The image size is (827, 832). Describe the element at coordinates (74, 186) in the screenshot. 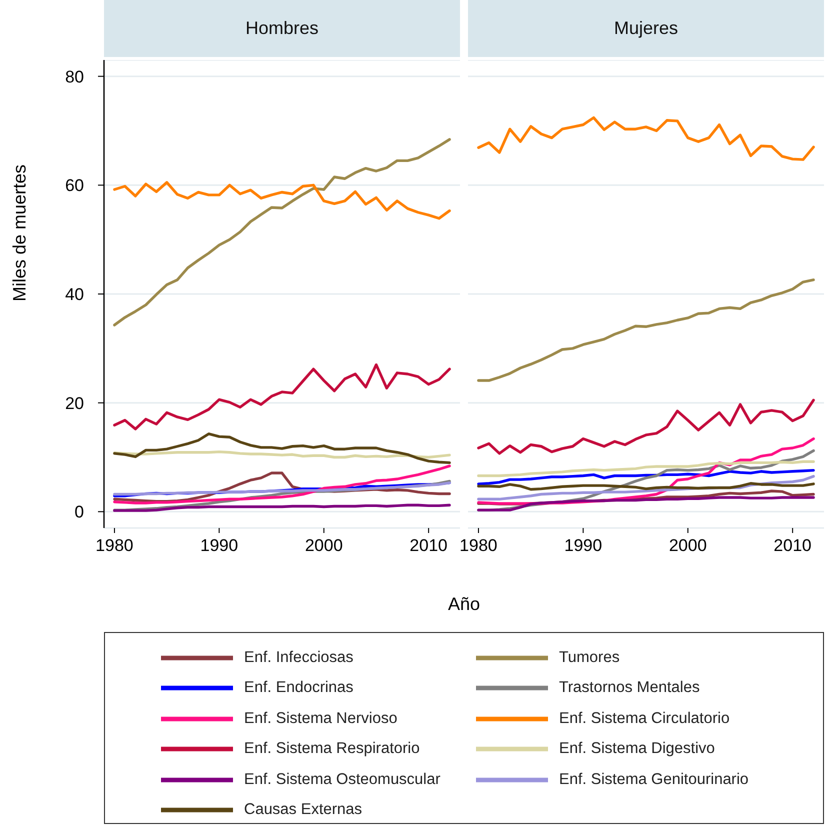

I see `y-tick-label: 60` at that location.